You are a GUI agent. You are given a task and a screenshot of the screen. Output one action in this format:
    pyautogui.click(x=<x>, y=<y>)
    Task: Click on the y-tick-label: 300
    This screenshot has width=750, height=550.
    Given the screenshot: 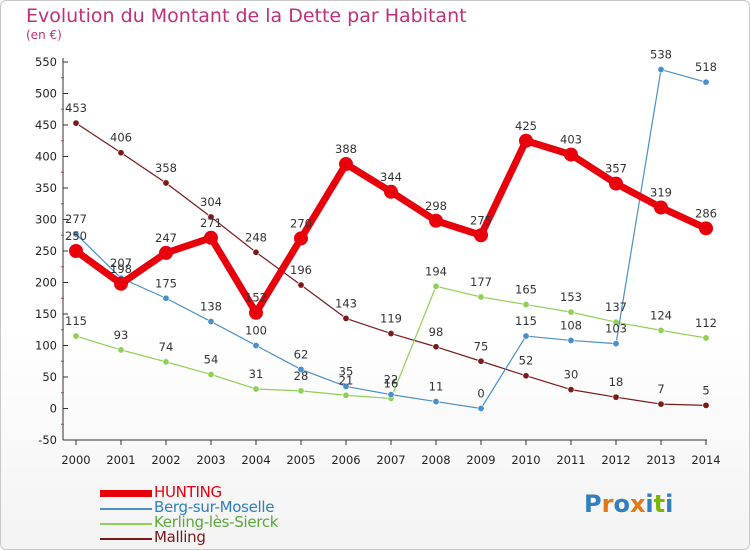 What is the action you would take?
    pyautogui.click(x=46, y=220)
    